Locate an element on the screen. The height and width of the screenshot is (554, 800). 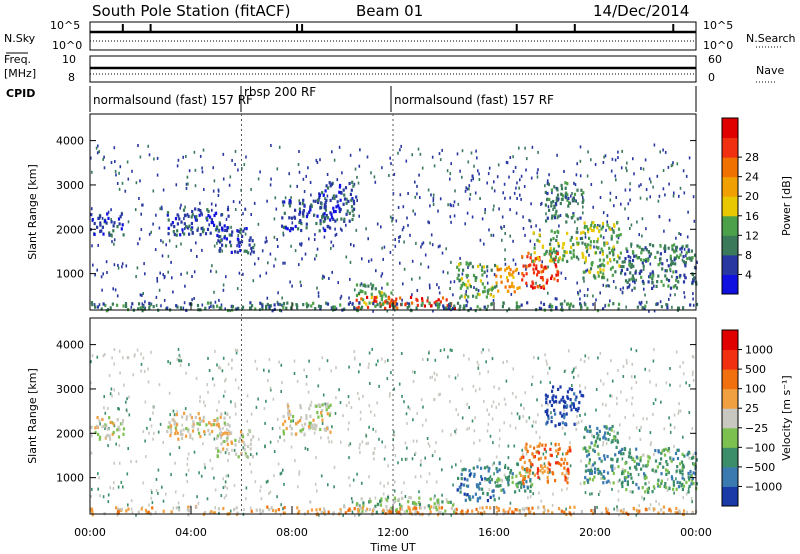
station-title: South Pole Station (fitACF) is located at coordinates (191, 11).